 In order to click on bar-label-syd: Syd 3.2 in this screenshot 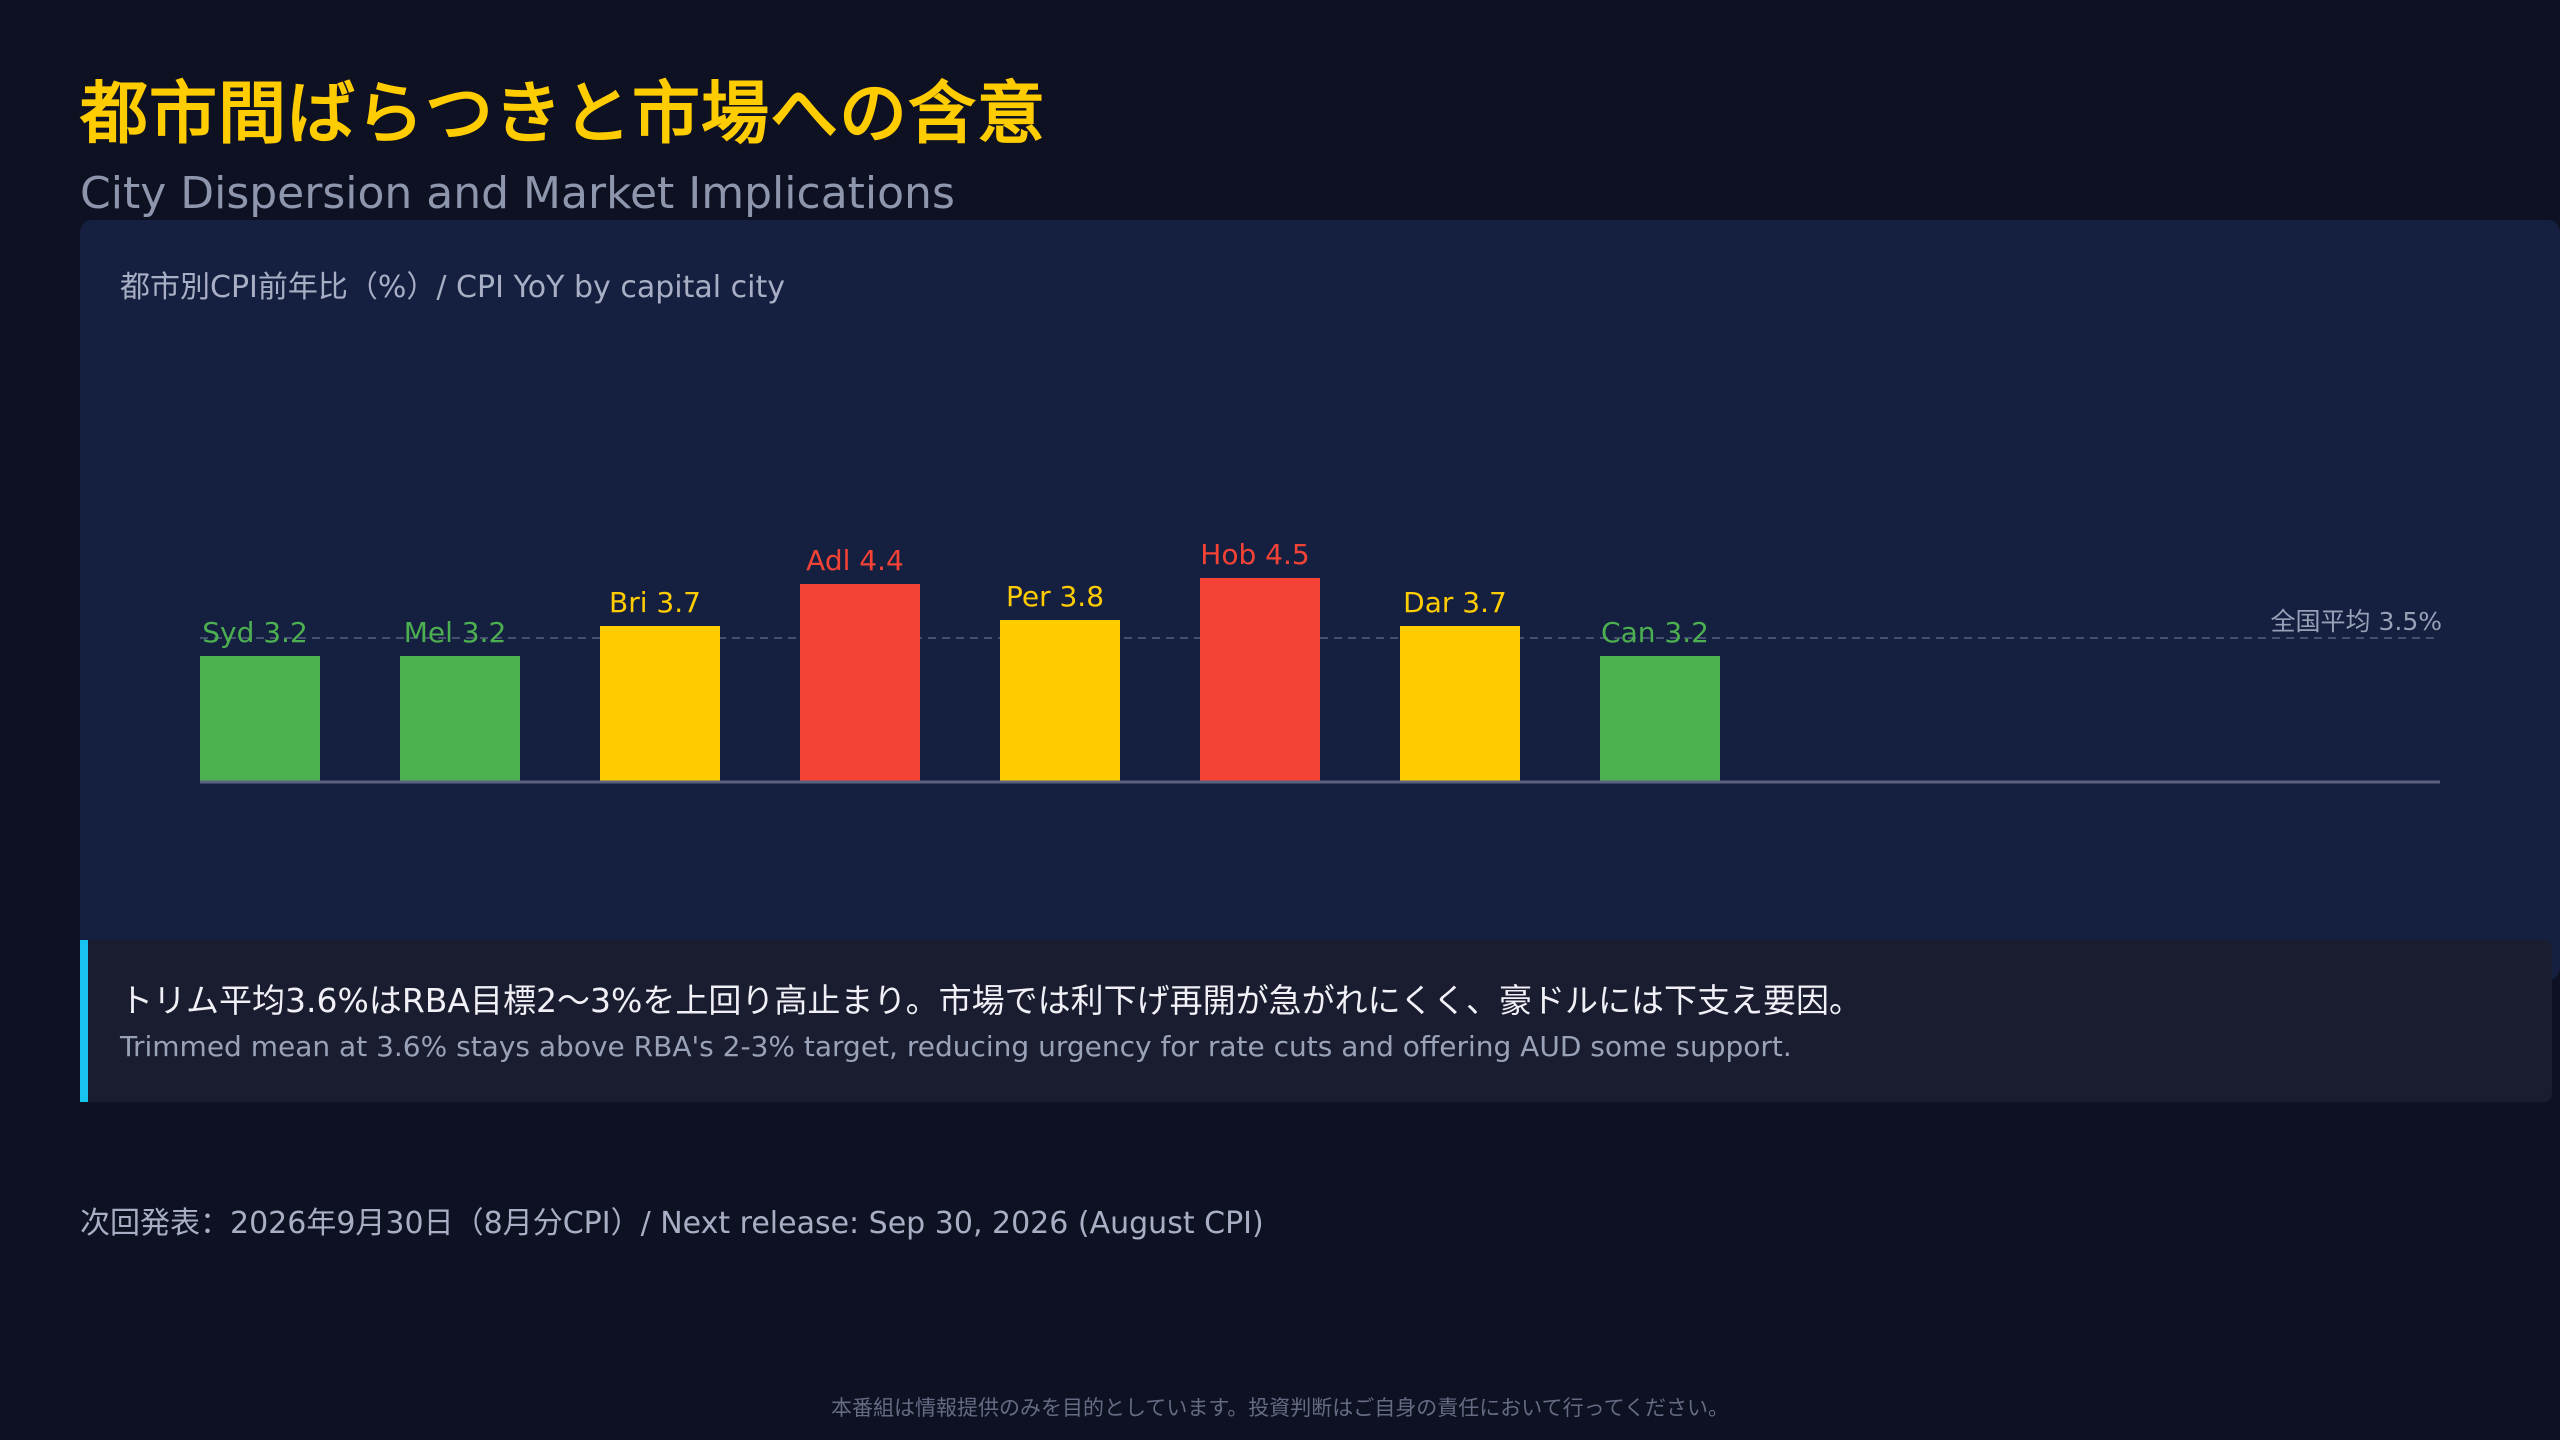, I will do `click(255, 632)`.